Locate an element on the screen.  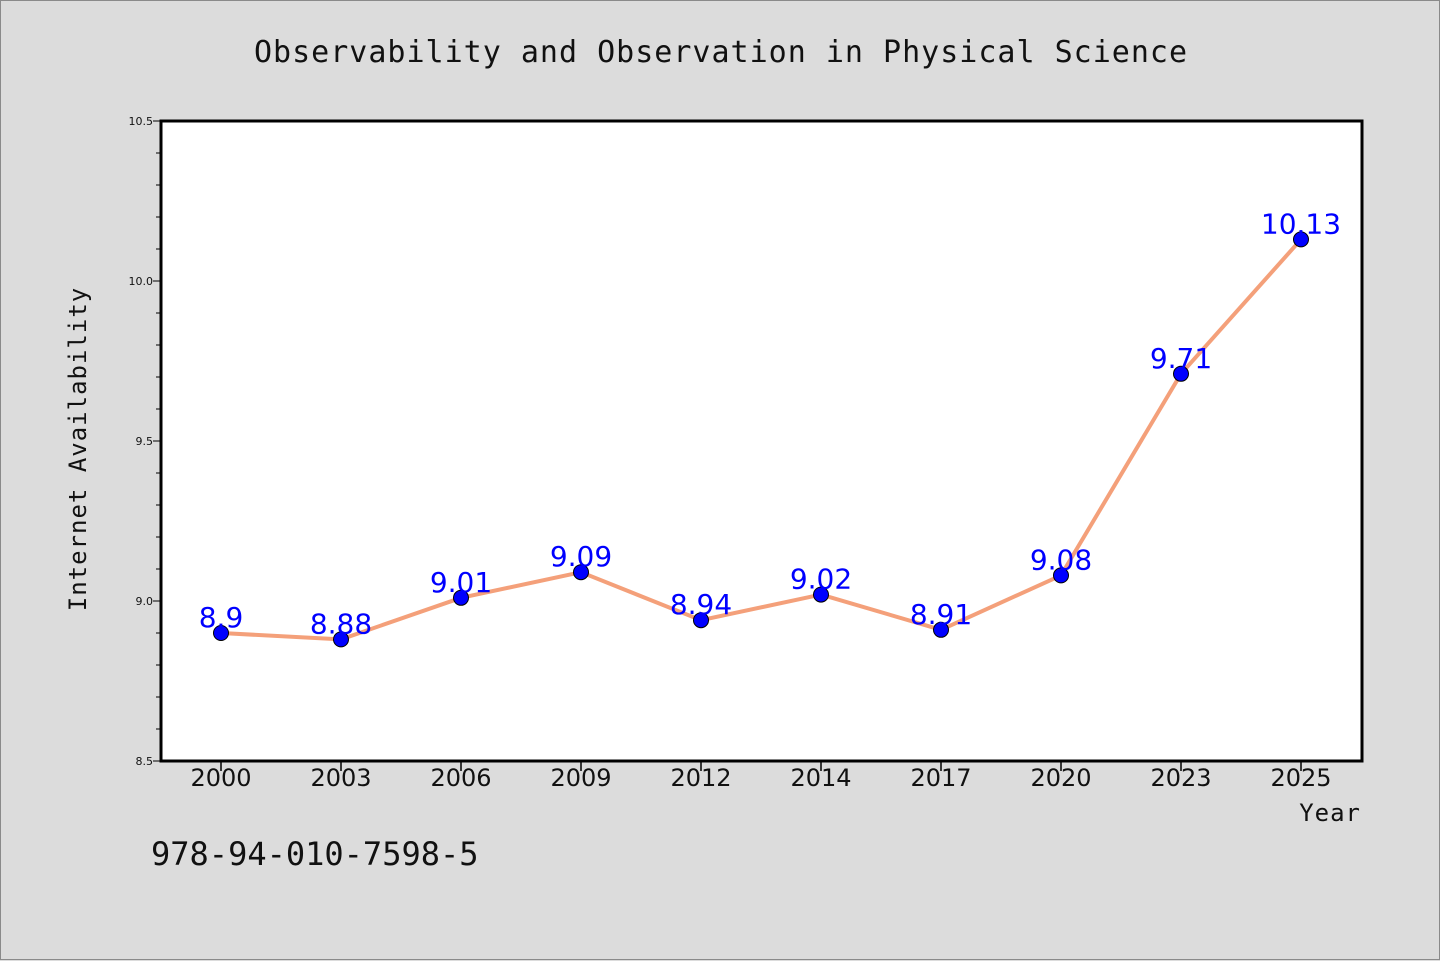
data-label: 9.09 is located at coordinates (581, 556).